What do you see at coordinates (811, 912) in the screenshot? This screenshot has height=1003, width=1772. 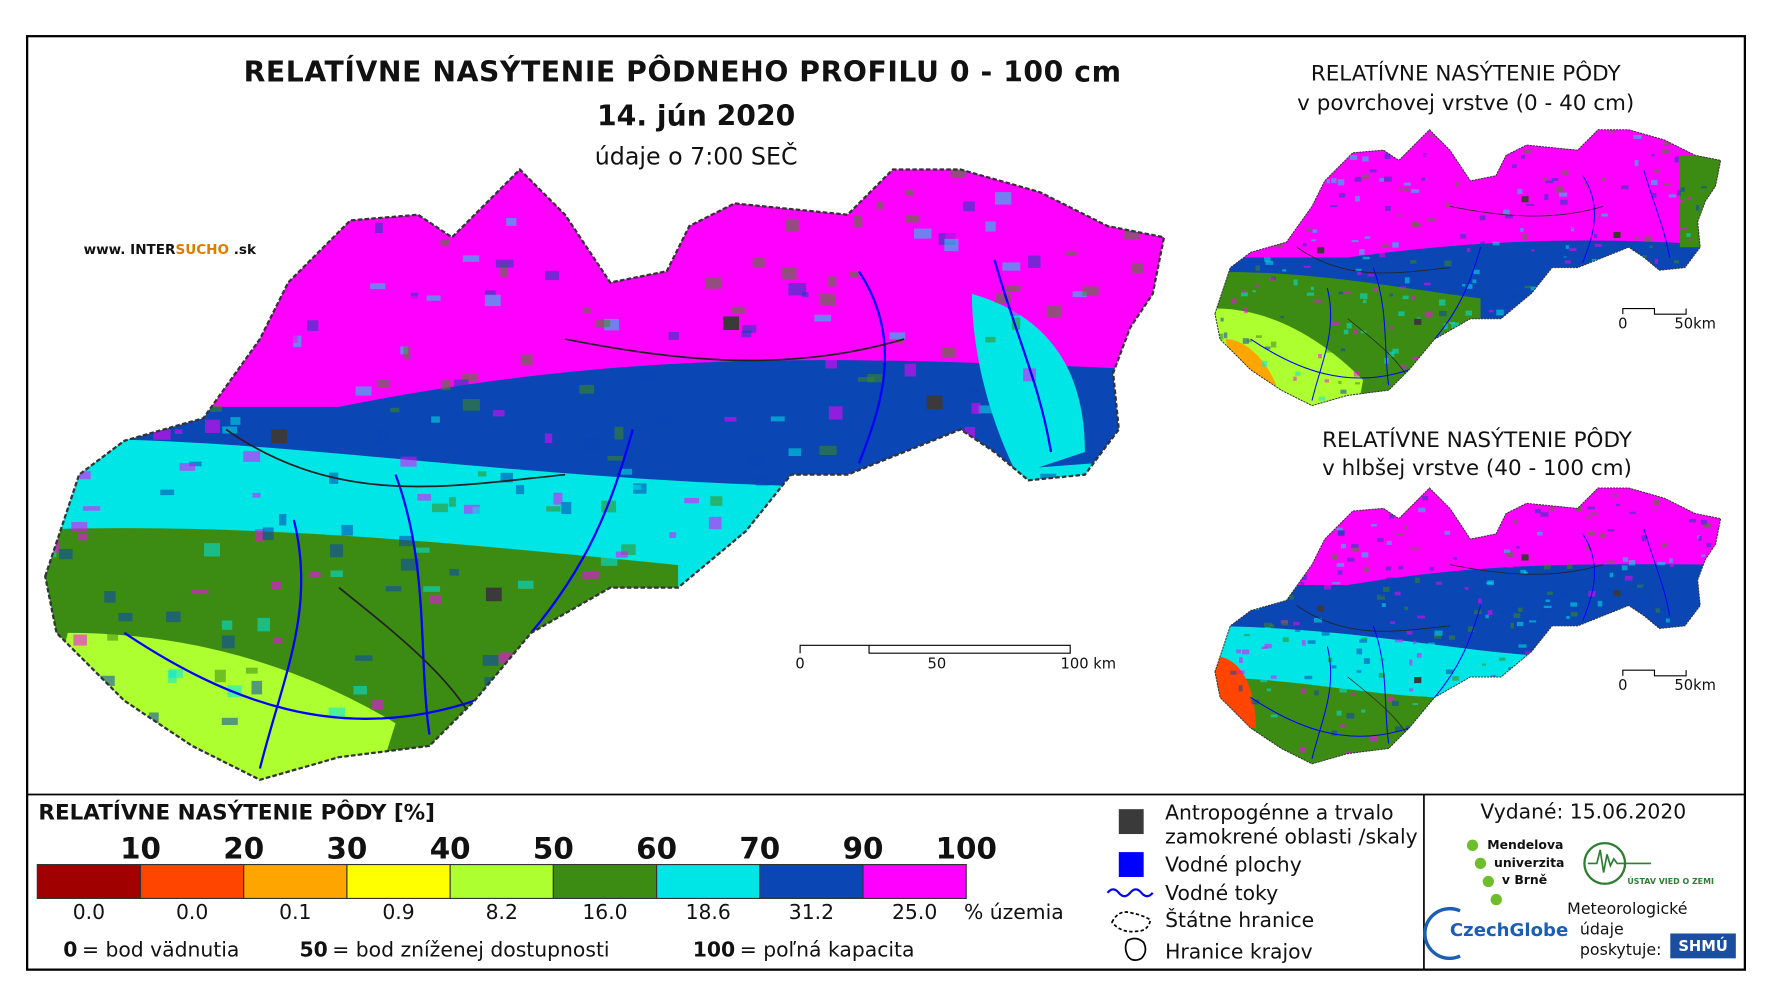 I see `legend-share: 31.2` at bounding box center [811, 912].